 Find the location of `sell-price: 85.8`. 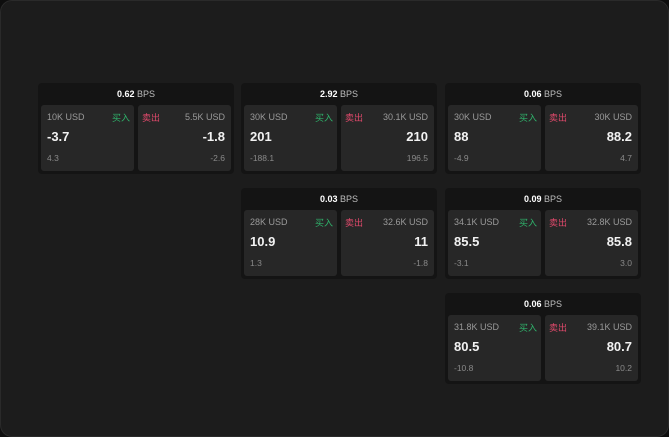

sell-price: 85.8 is located at coordinates (619, 241).